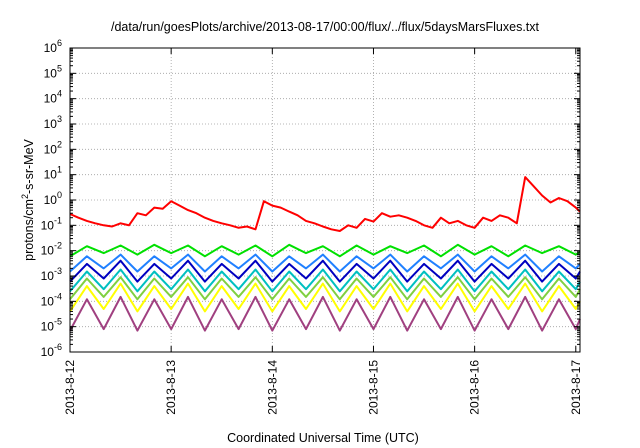  Describe the element at coordinates (53, 198) in the screenshot. I see `y-tick-label: 10⁰` at that location.